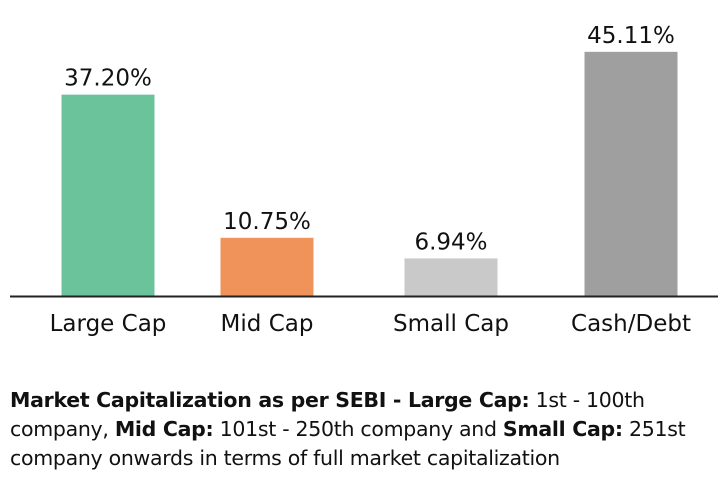 This screenshot has width=728, height=497. What do you see at coordinates (631, 324) in the screenshot?
I see `category-label-cash-debt: Cash/Debt` at bounding box center [631, 324].